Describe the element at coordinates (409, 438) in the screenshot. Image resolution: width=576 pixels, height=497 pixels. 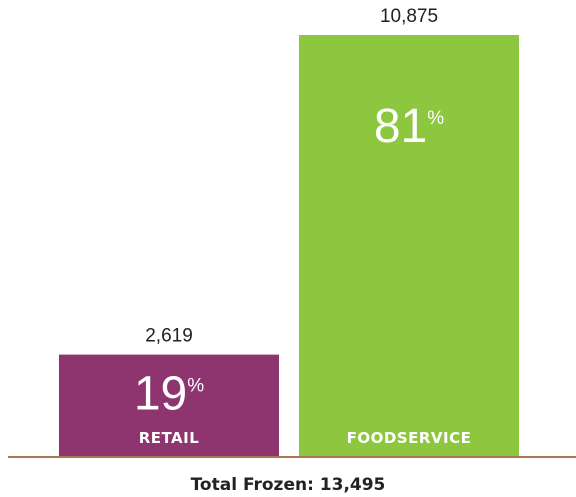
I see `category-label-foodservice: FOODSERVICE` at that location.